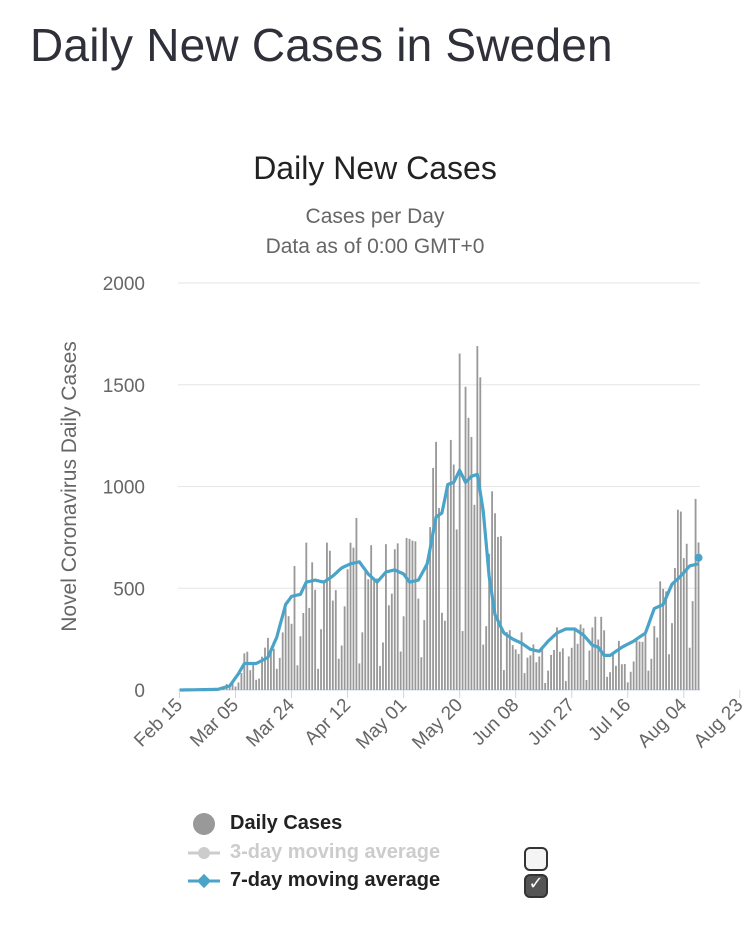 The image size is (750, 935). What do you see at coordinates (536, 859) in the screenshot?
I see `toggle-3-day-average-checkbox` at bounding box center [536, 859].